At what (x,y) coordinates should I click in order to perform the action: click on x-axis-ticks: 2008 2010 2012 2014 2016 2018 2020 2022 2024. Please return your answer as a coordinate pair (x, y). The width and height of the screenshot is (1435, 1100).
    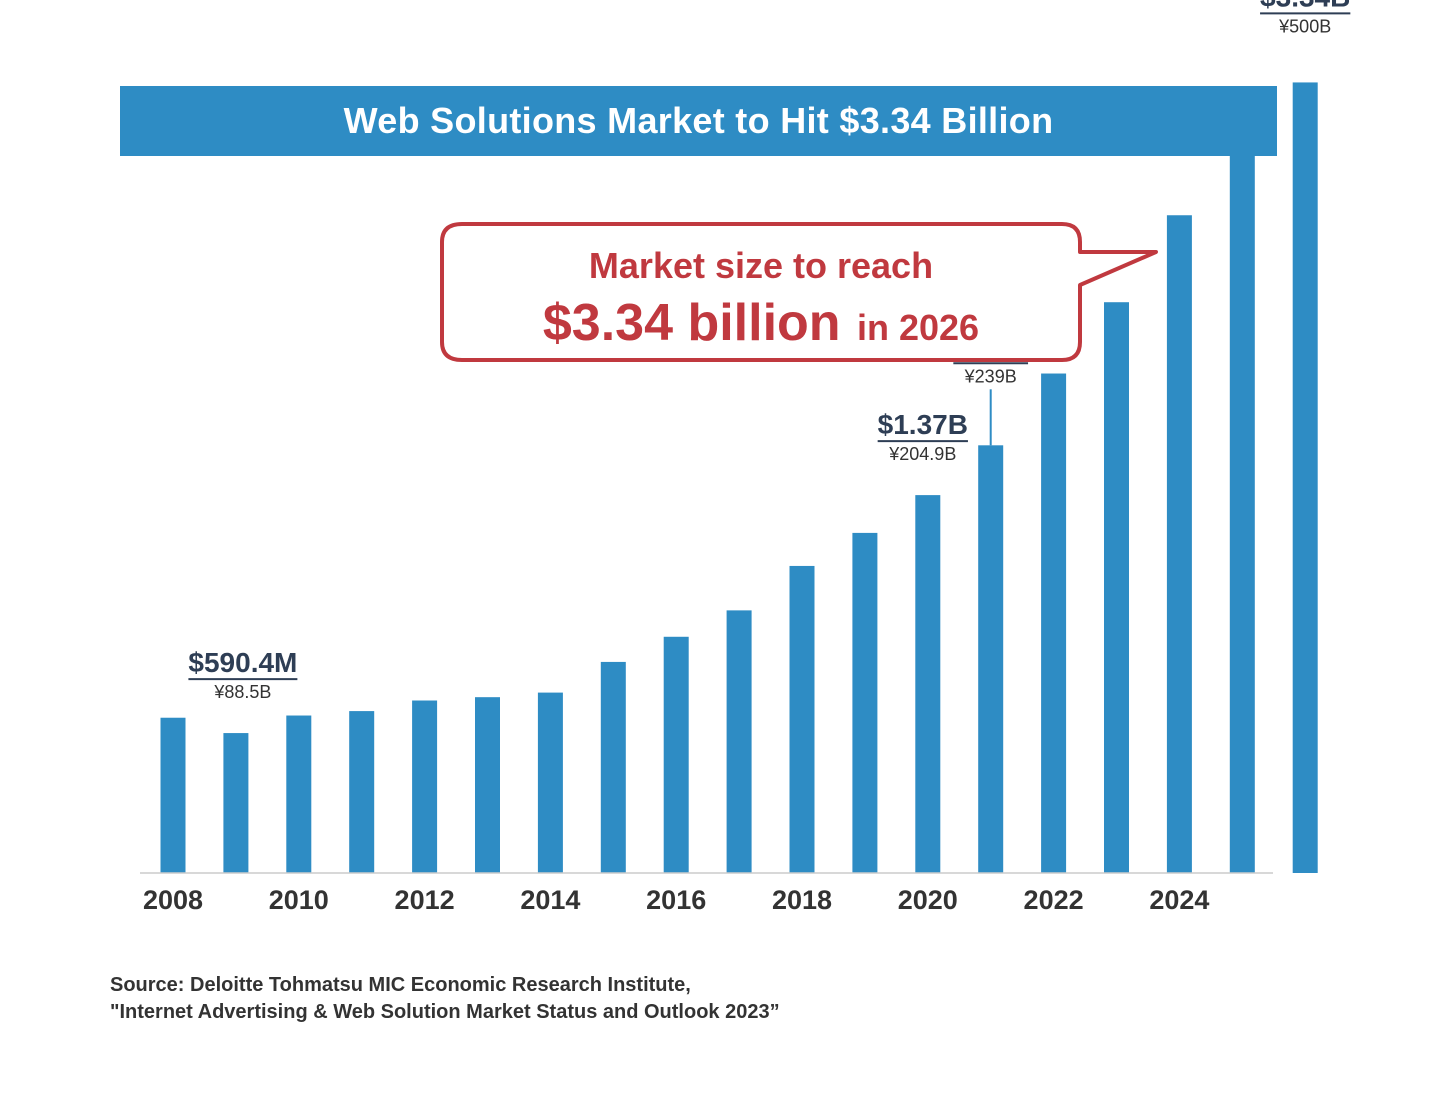
    Looking at the image, I should click on (676, 900).